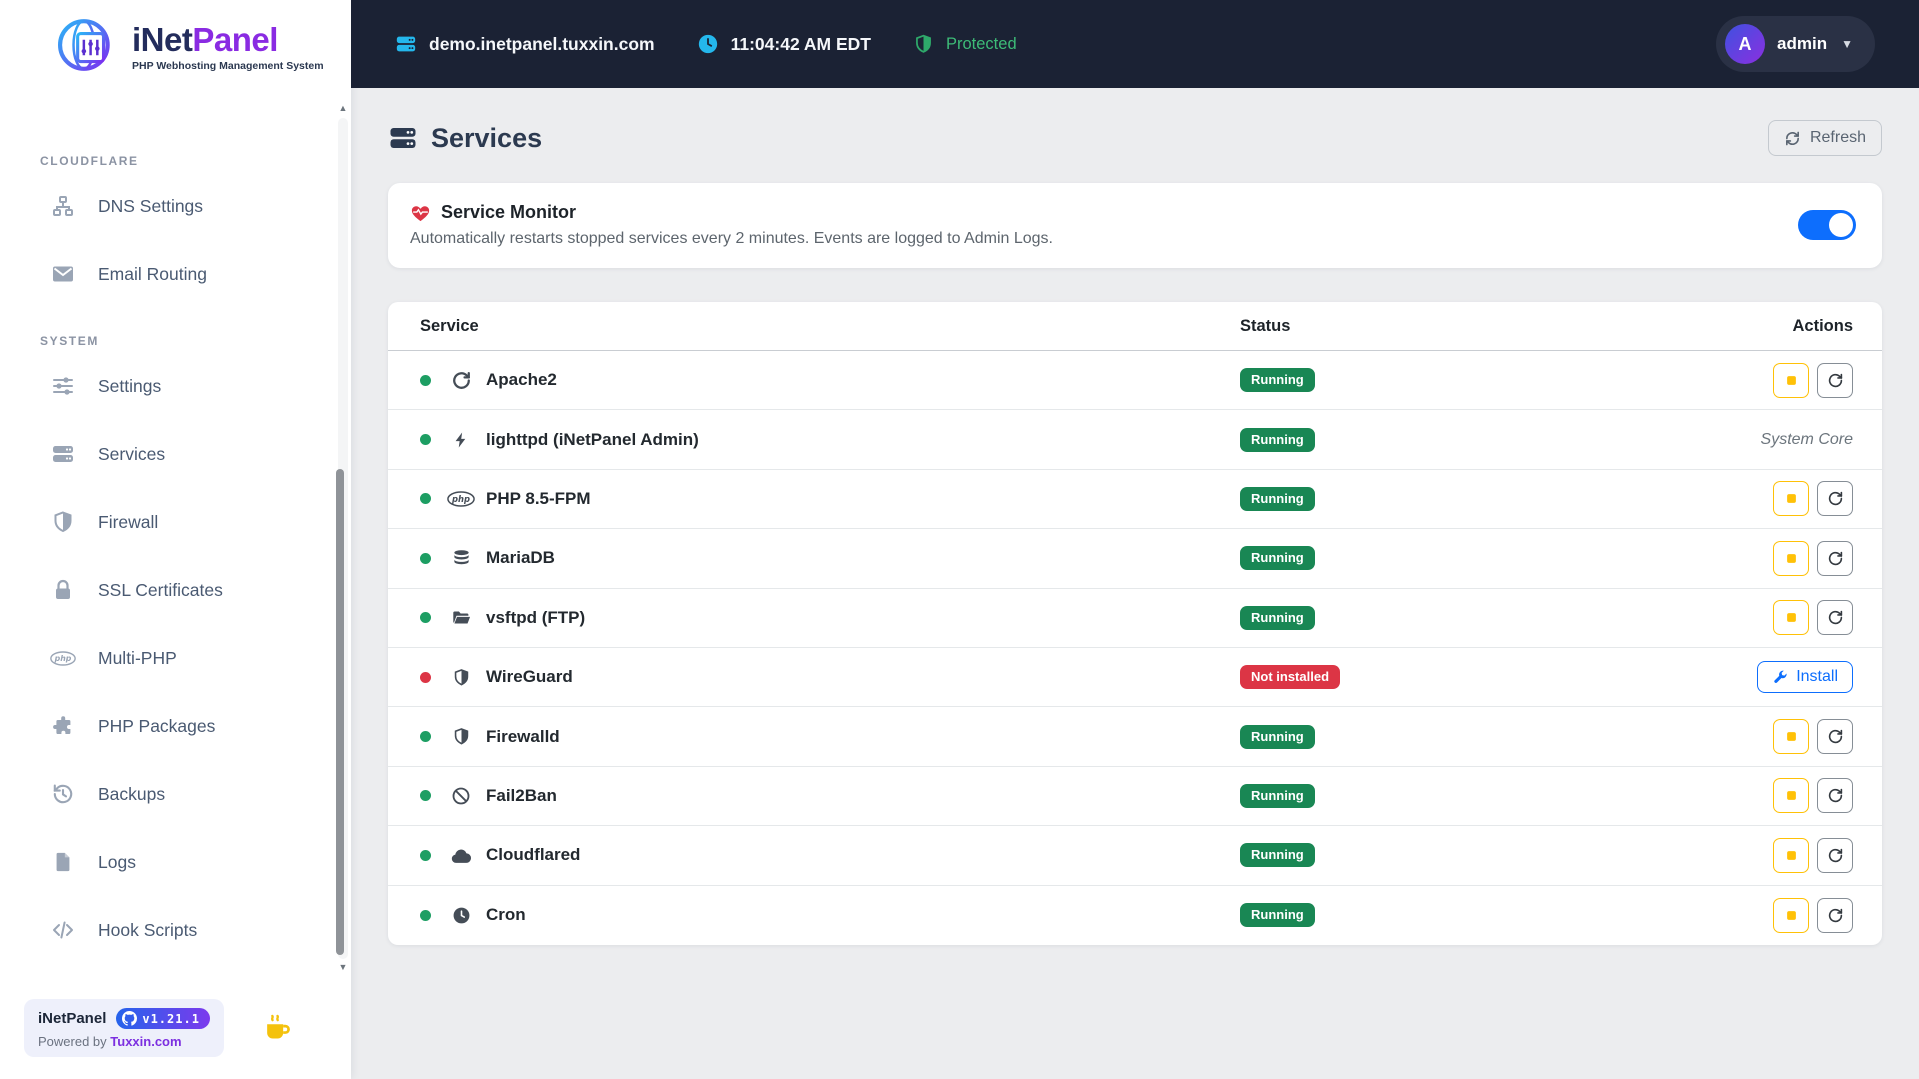 This screenshot has width=1919, height=1079. What do you see at coordinates (132, 453) in the screenshot?
I see `sidebar-item-label: Services` at bounding box center [132, 453].